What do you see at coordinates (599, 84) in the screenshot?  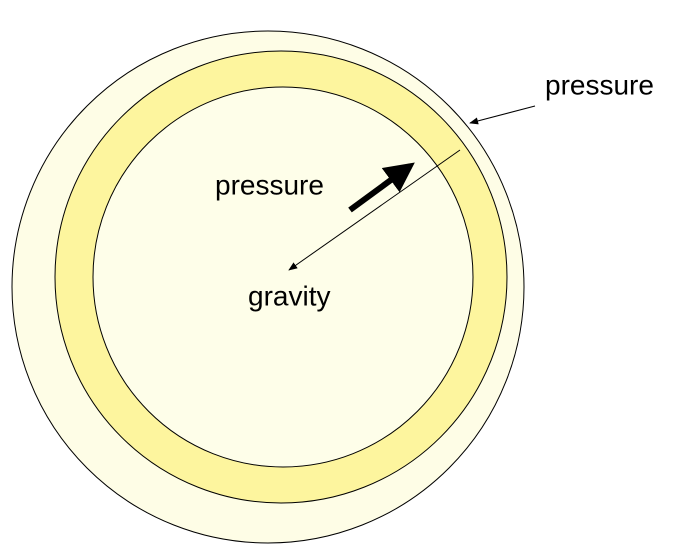 I see `outer-pressure-label: pressure` at bounding box center [599, 84].